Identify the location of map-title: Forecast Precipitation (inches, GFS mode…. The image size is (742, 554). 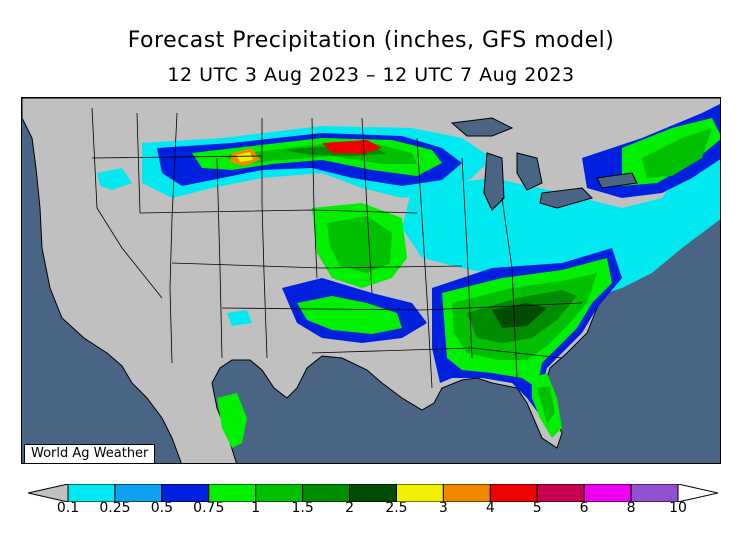
(371, 40).